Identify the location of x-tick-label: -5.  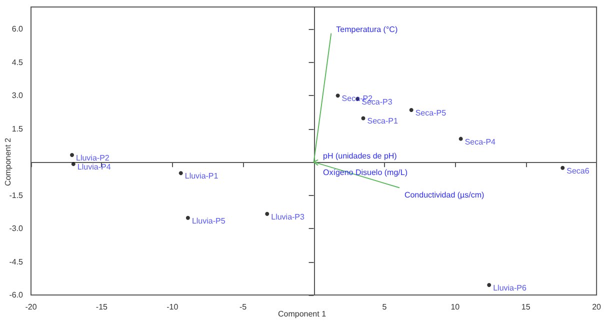
(244, 307).